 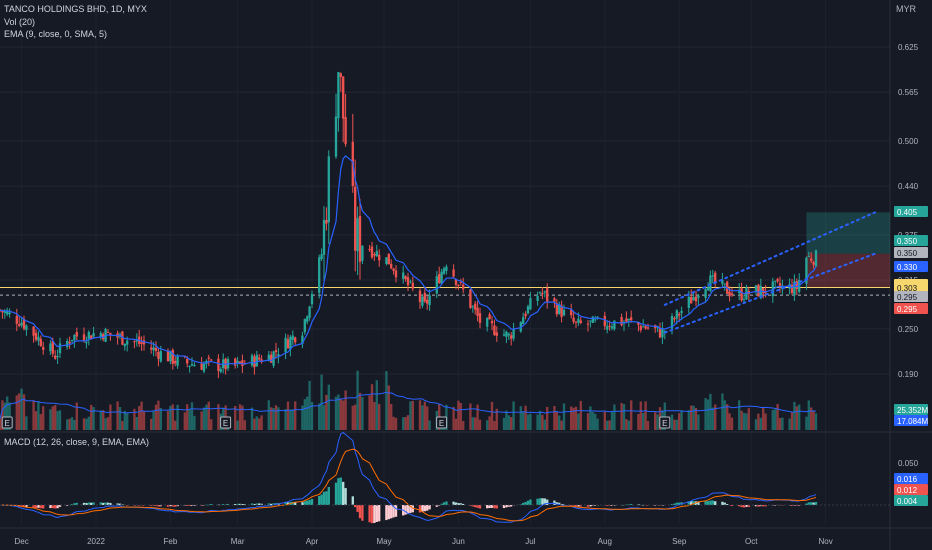 I want to click on price-axis-tick: 0.565, so click(x=908, y=92).